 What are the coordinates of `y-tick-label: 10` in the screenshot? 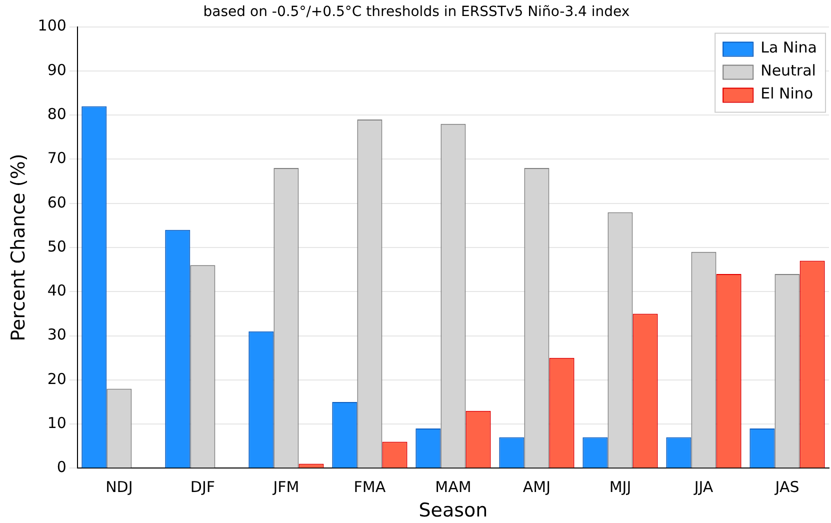 It's located at (56, 423).